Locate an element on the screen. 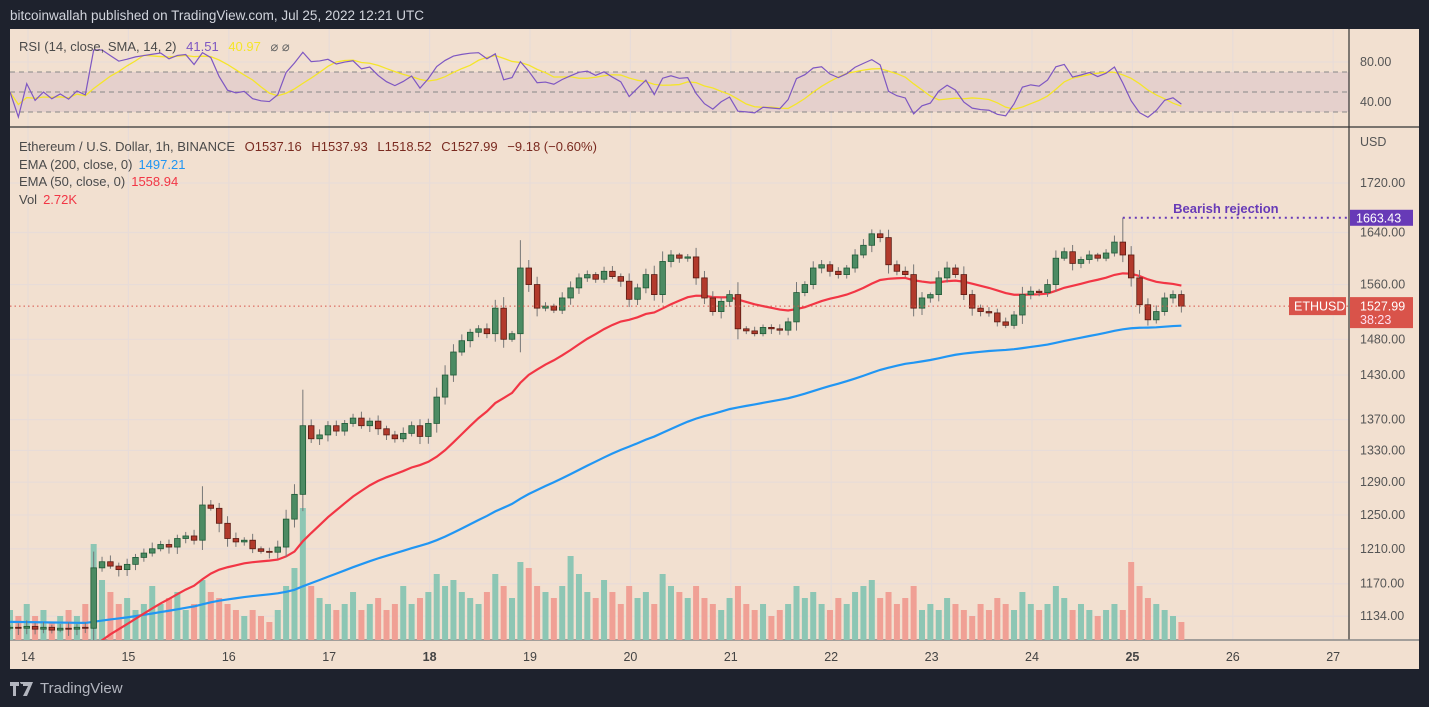 This screenshot has width=1429, height=707. tradingview-brand: TradingView is located at coordinates (66, 688).